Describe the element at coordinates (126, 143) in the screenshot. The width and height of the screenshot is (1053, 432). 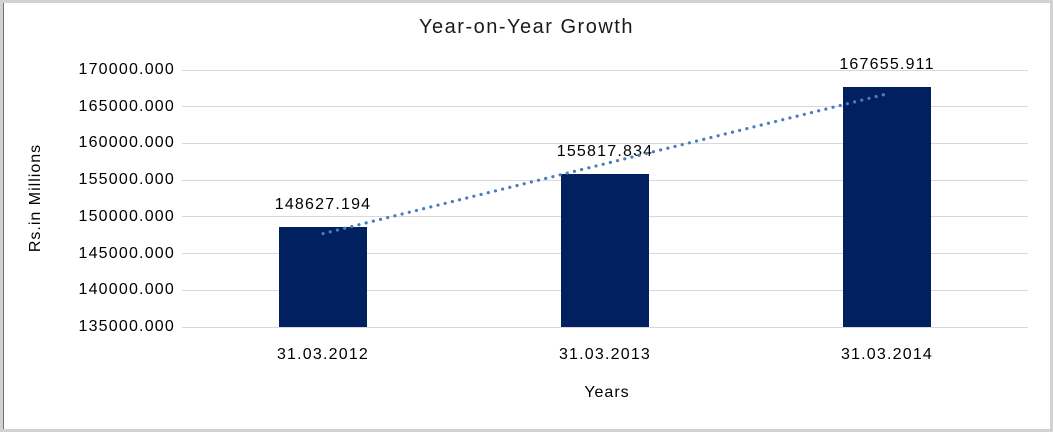
I see `y-tick-label: 160000.000` at that location.